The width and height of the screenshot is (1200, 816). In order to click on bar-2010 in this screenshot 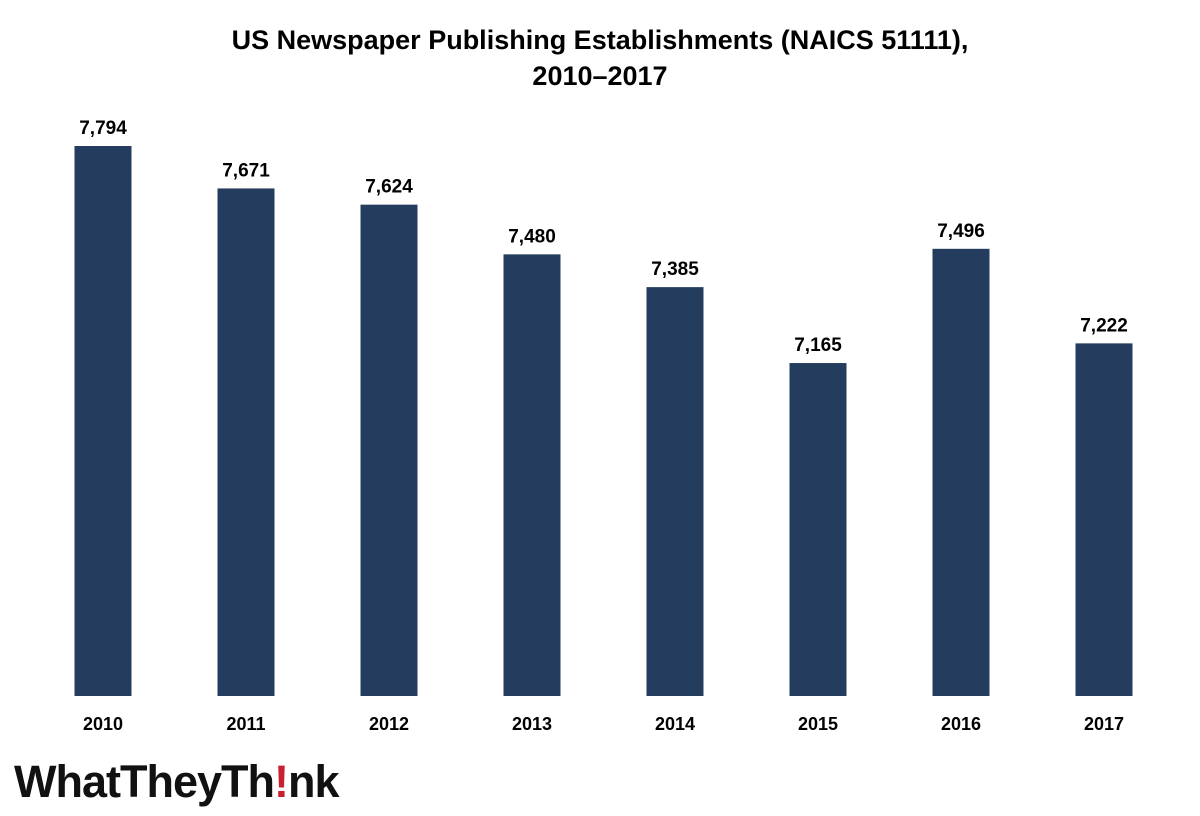, I will do `click(103, 421)`.